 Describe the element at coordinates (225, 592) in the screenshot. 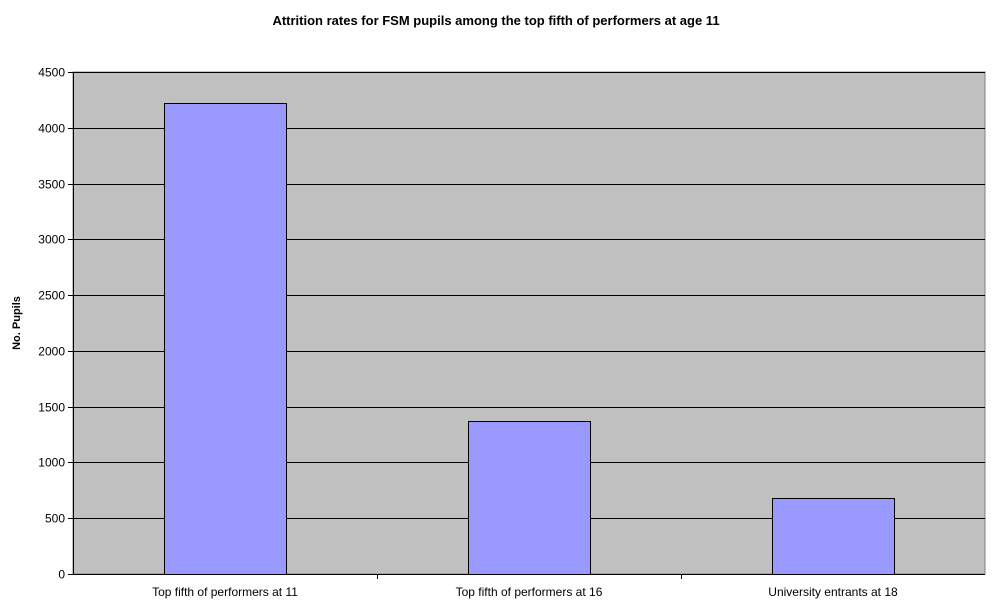

I see `x-tick-label: Top fifth of performers at 11` at that location.